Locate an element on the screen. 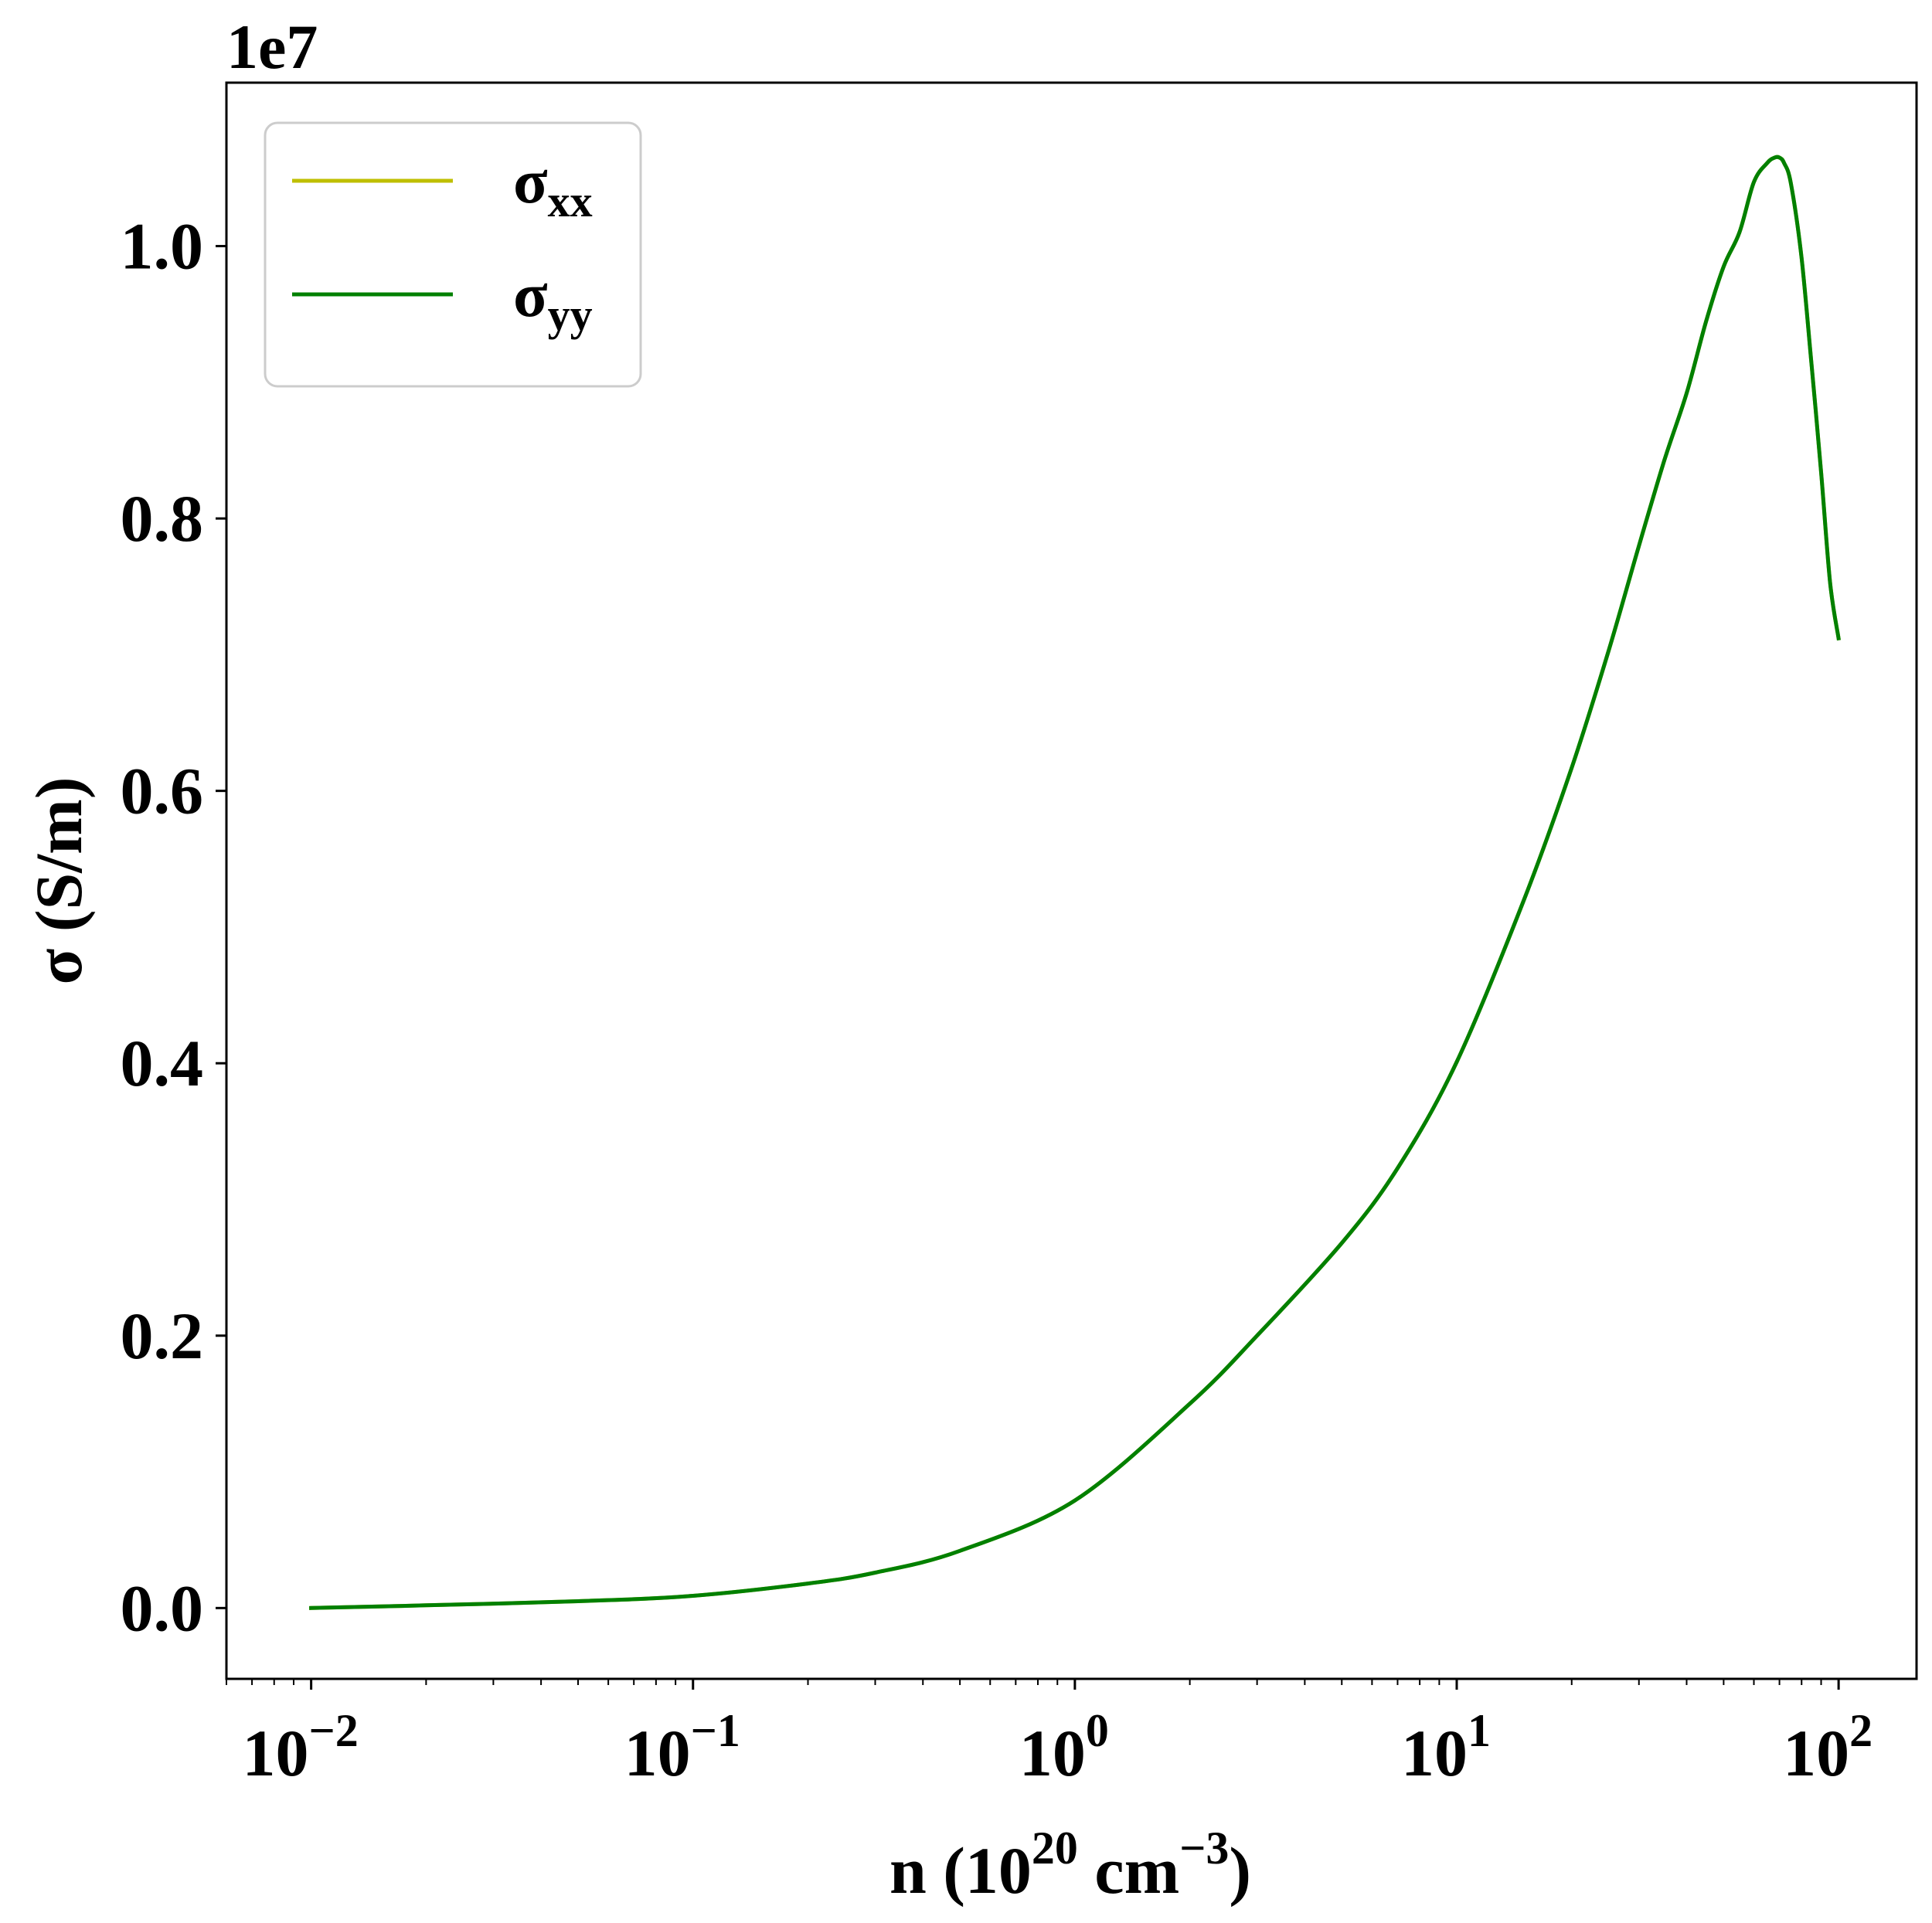 The height and width of the screenshot is (1923, 1932). x-tick-label: 10⁻² is located at coordinates (301, 1747).